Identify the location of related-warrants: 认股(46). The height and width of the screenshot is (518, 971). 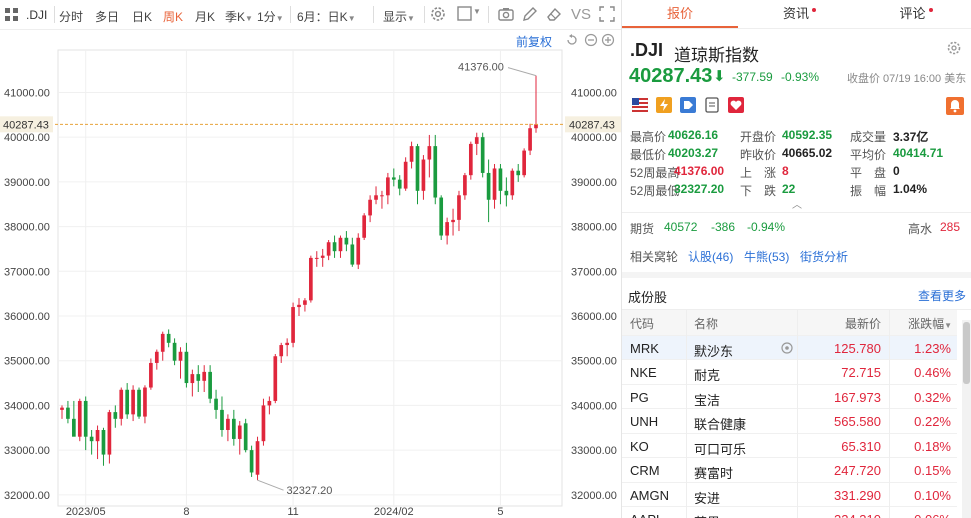
(711, 257).